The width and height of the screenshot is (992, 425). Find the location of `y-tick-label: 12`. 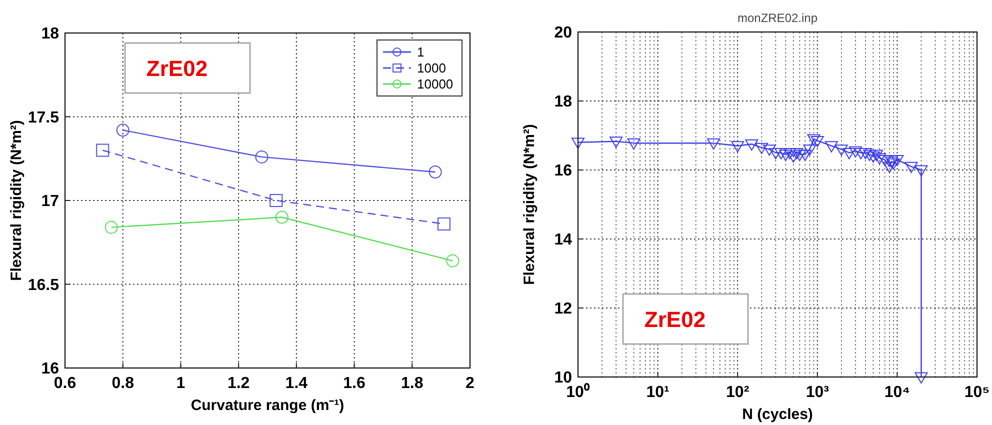

y-tick-label: 12 is located at coordinates (563, 309).